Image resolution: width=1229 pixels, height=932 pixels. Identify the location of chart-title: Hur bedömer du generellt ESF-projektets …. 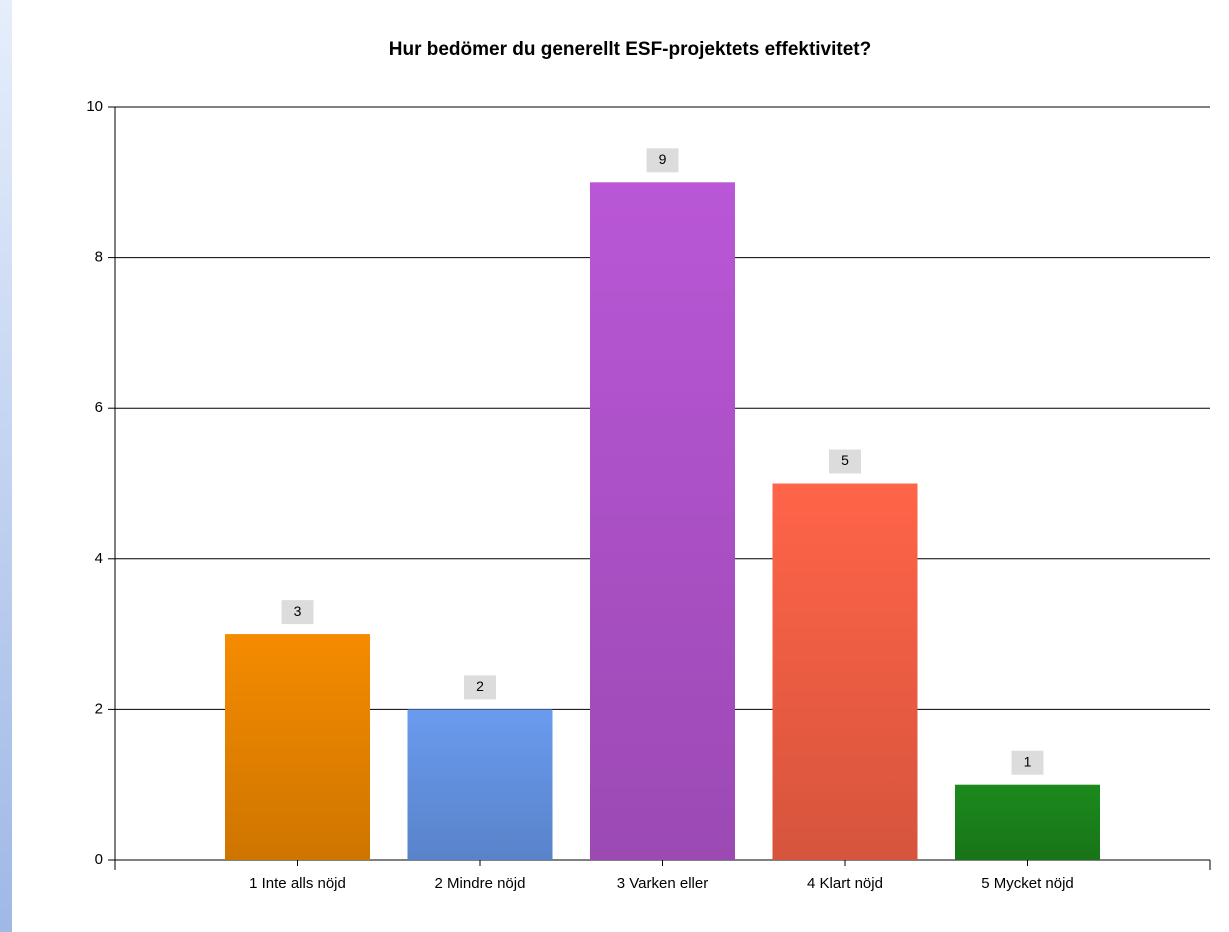
(630, 49).